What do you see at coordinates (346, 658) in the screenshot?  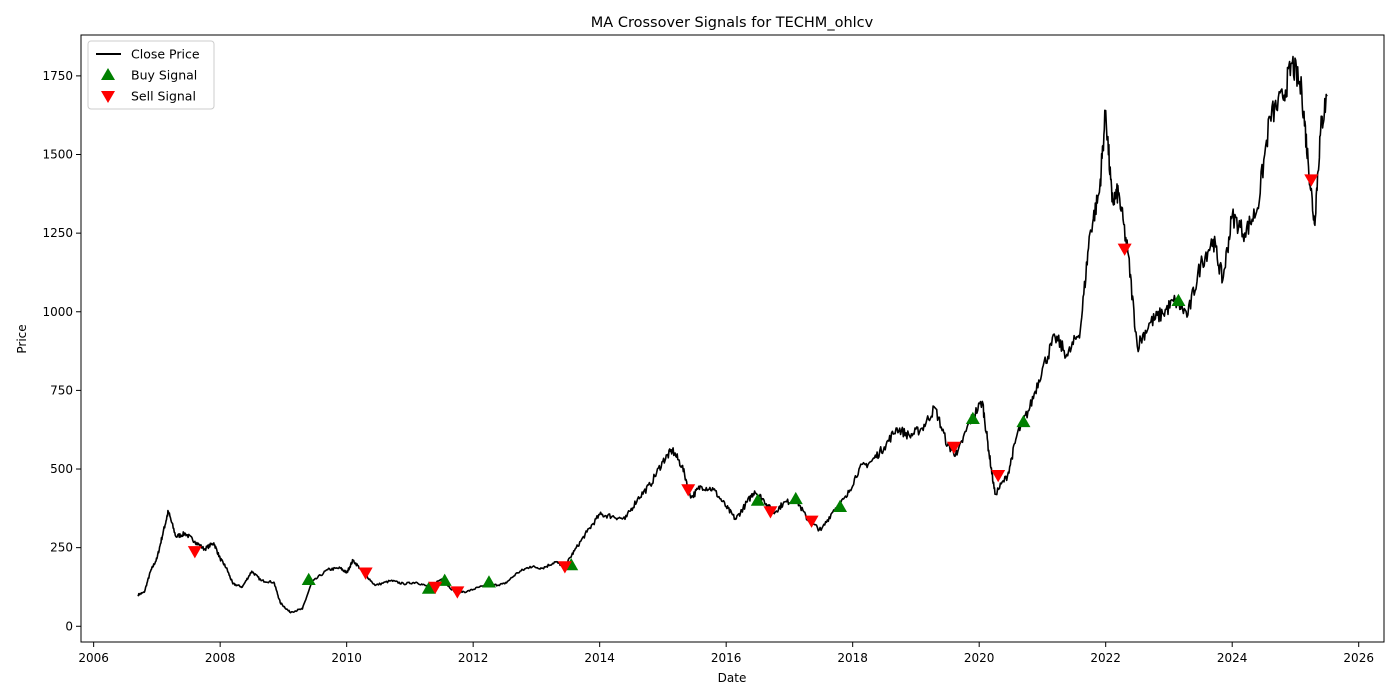 I see `x-tick-label: 2010` at bounding box center [346, 658].